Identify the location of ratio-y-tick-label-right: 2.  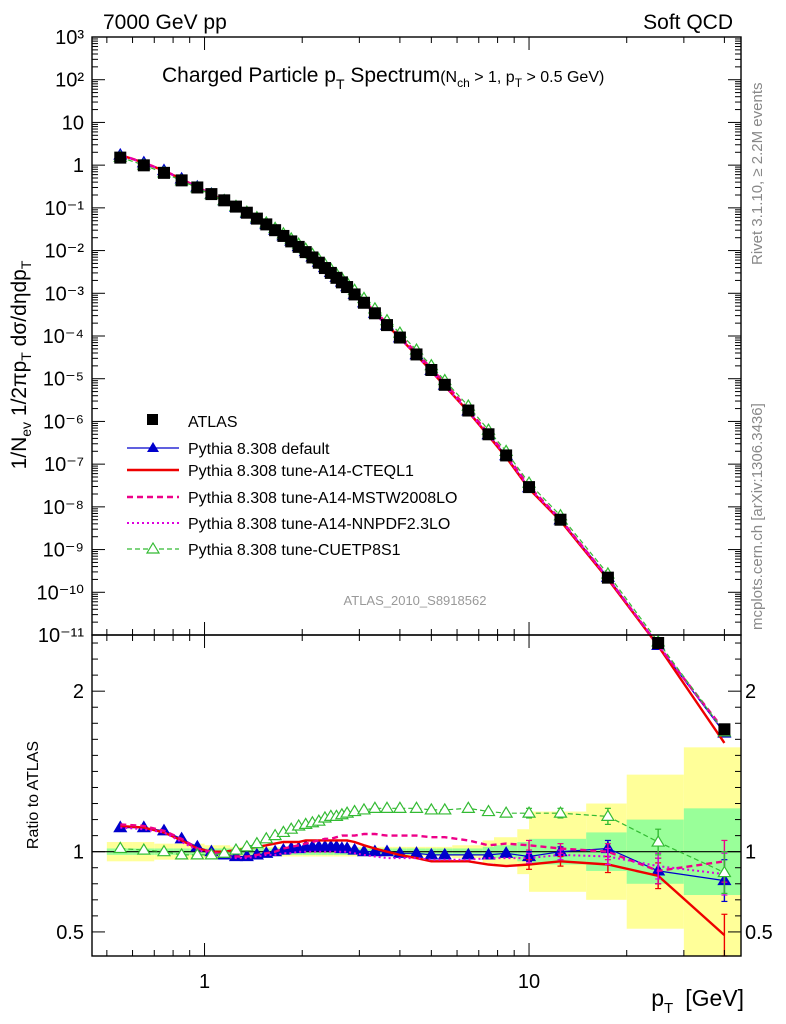
(750, 692).